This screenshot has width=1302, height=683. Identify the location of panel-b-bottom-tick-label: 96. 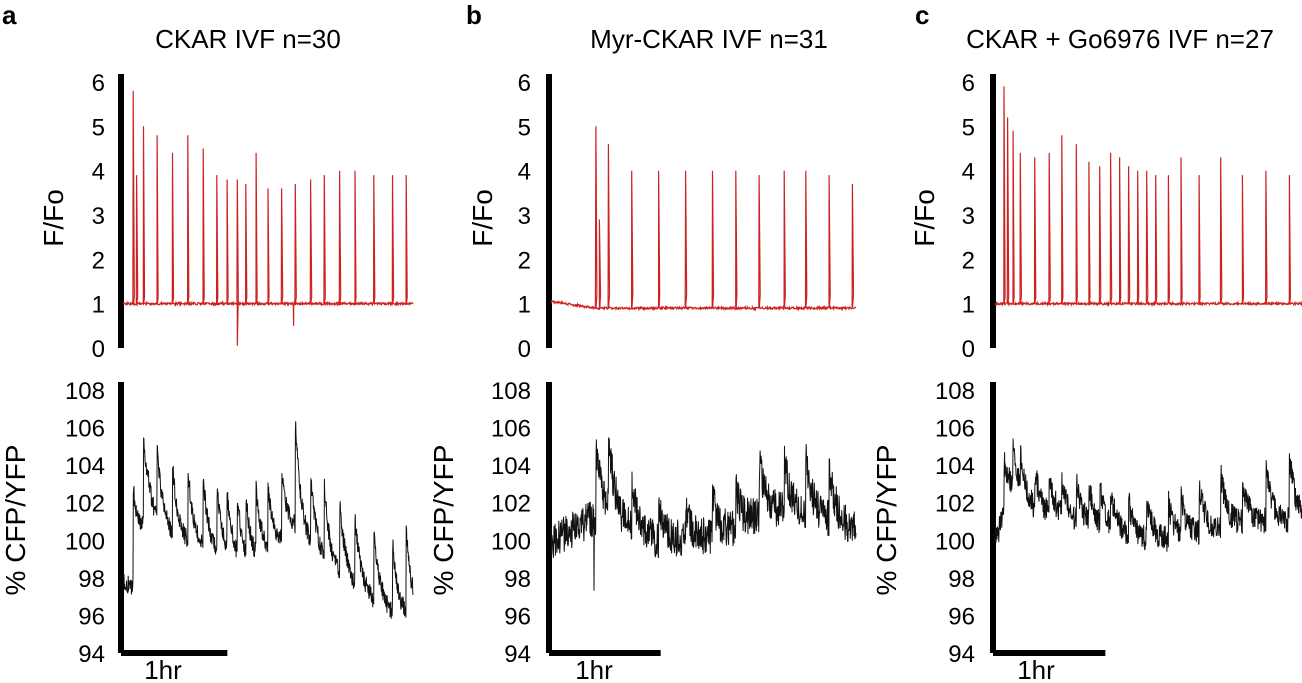
(517, 616).